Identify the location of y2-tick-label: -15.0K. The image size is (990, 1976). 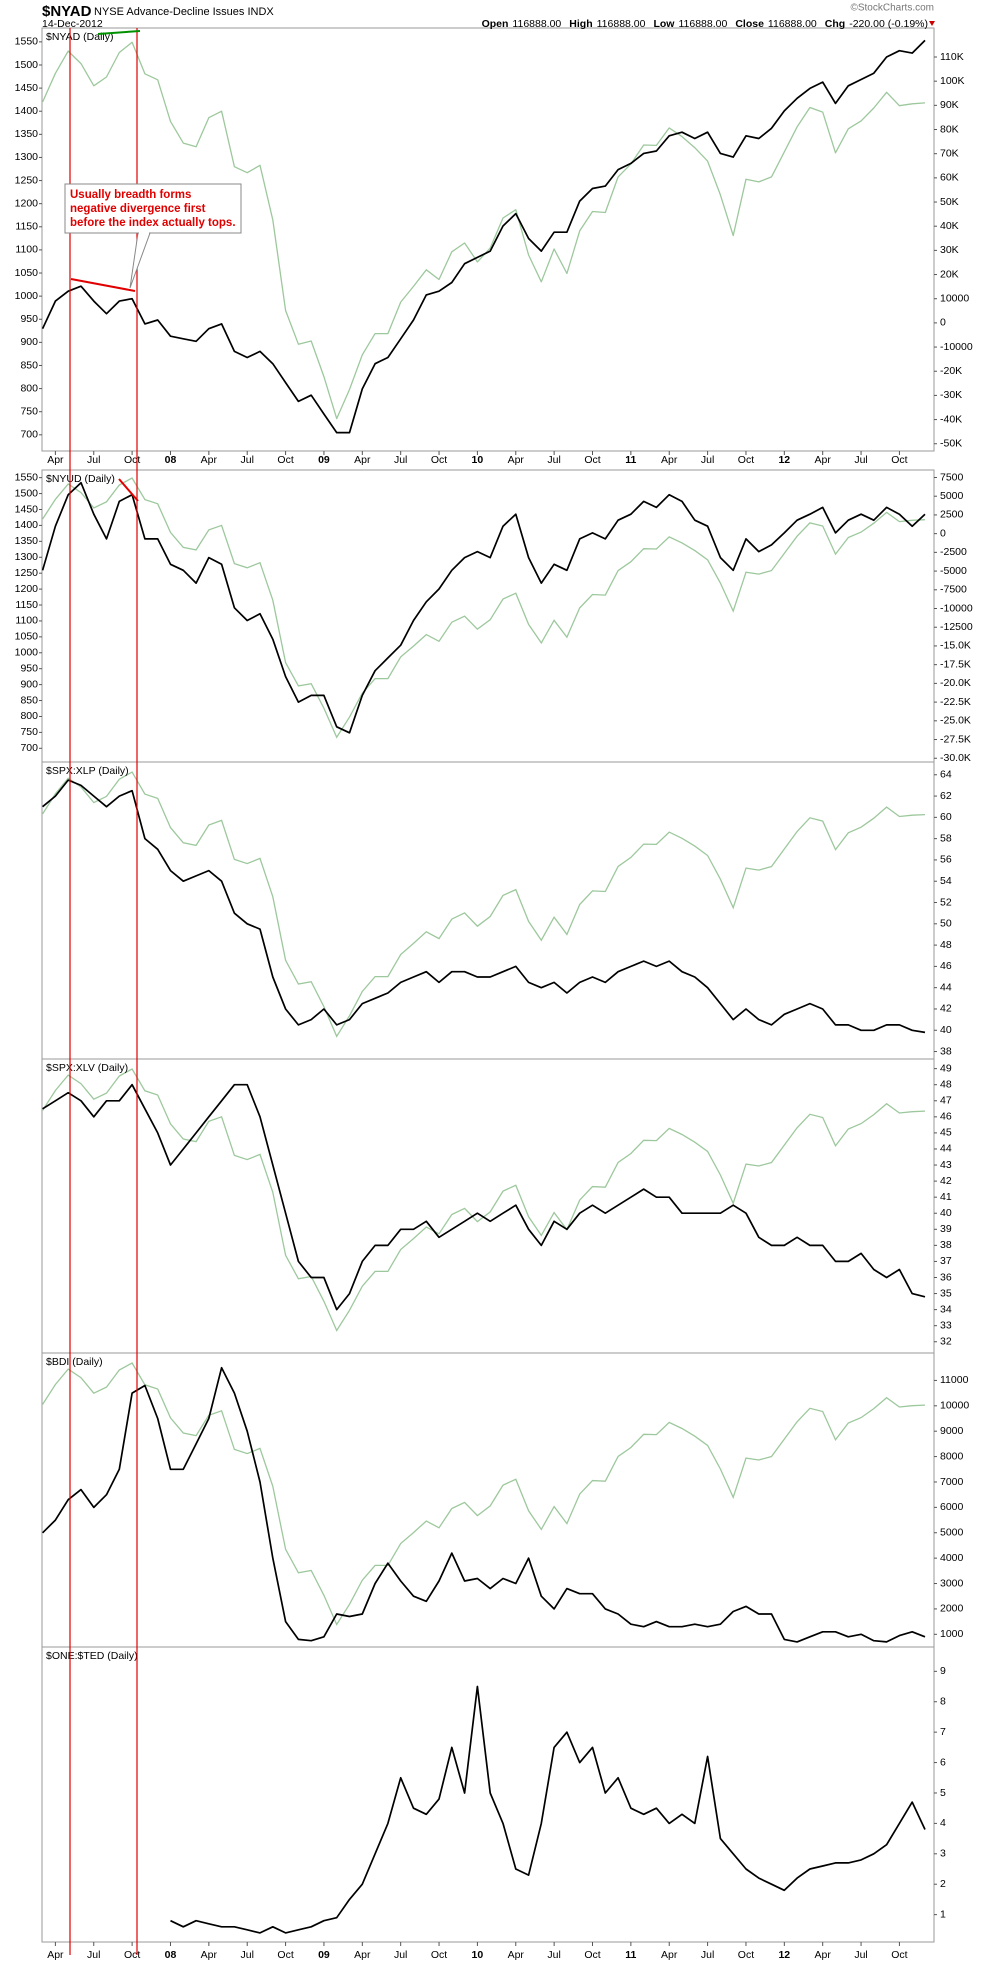
(955, 646).